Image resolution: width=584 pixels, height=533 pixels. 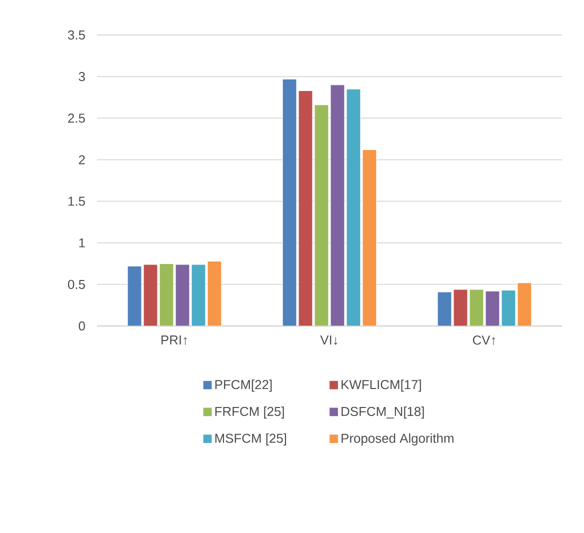 I want to click on legend-label: KWFLICM[17], so click(x=381, y=386).